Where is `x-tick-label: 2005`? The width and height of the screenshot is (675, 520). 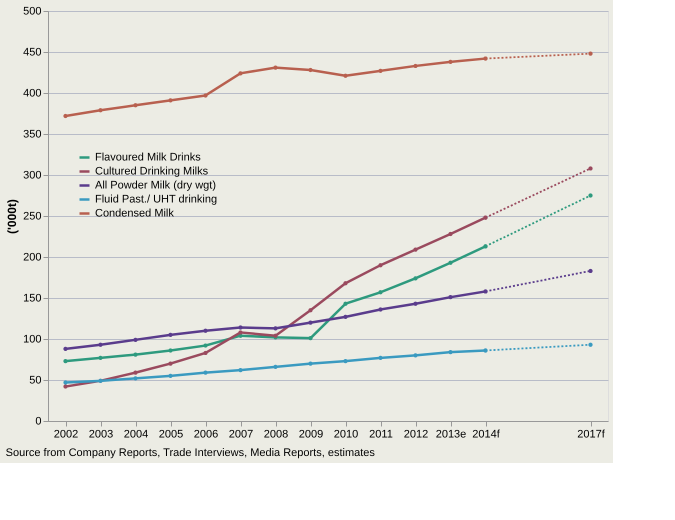 x-tick-label: 2005 is located at coordinates (171, 434).